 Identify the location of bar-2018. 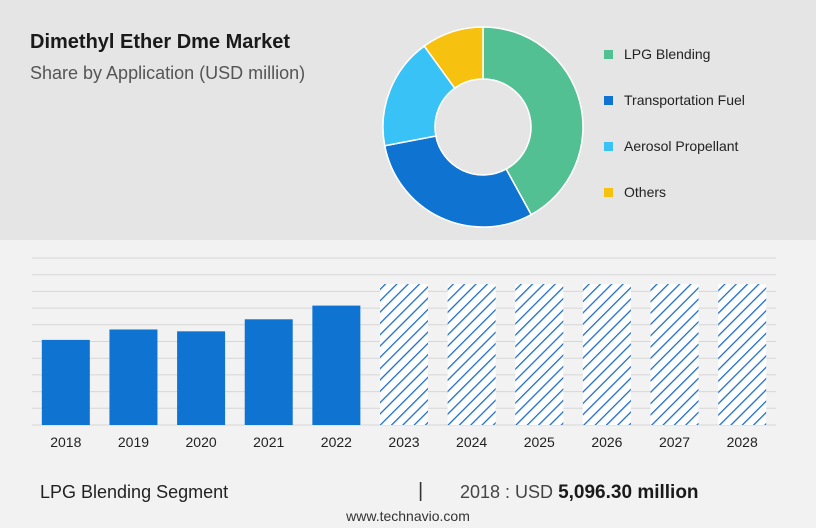
(65, 382).